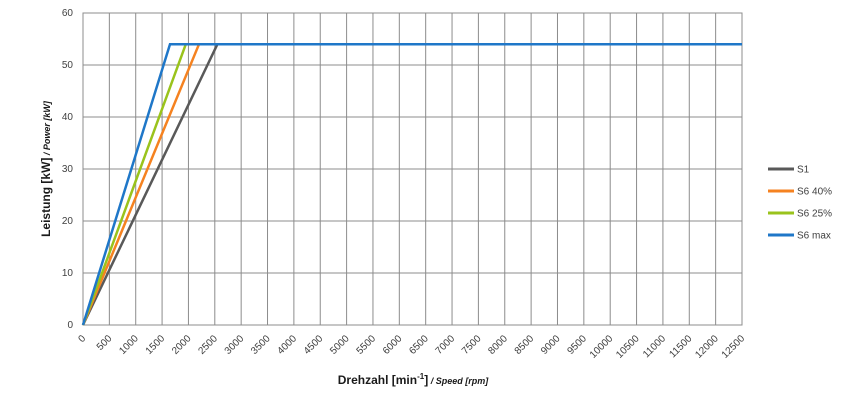 This screenshot has width=857, height=394. I want to click on y-tick-label: 10, so click(68, 273).